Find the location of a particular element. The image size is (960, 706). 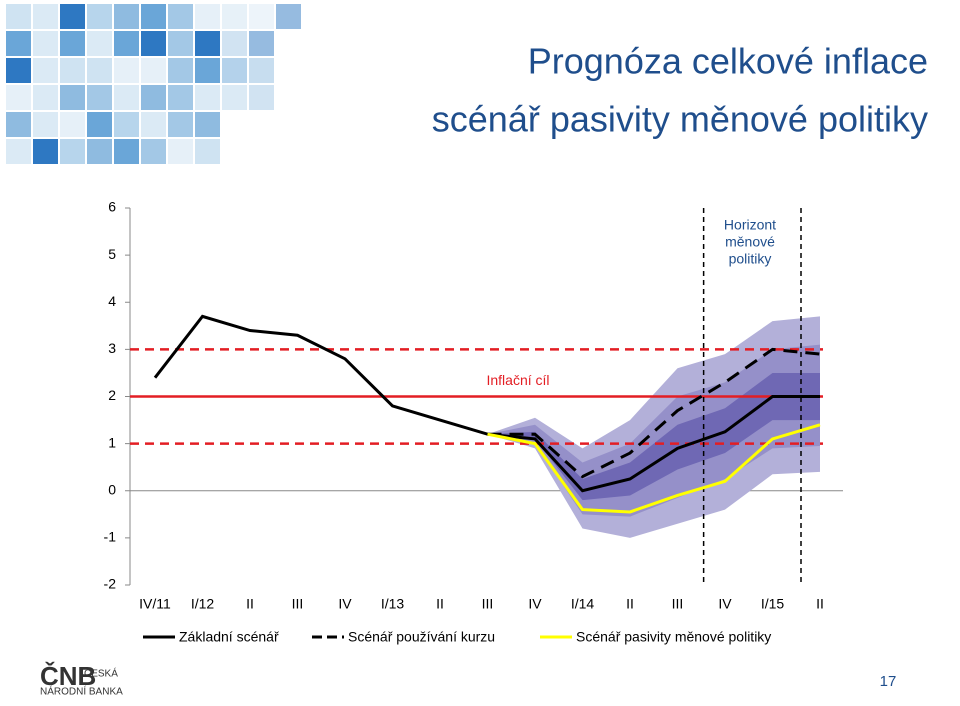

y-tick-label: 5 is located at coordinates (112, 254).